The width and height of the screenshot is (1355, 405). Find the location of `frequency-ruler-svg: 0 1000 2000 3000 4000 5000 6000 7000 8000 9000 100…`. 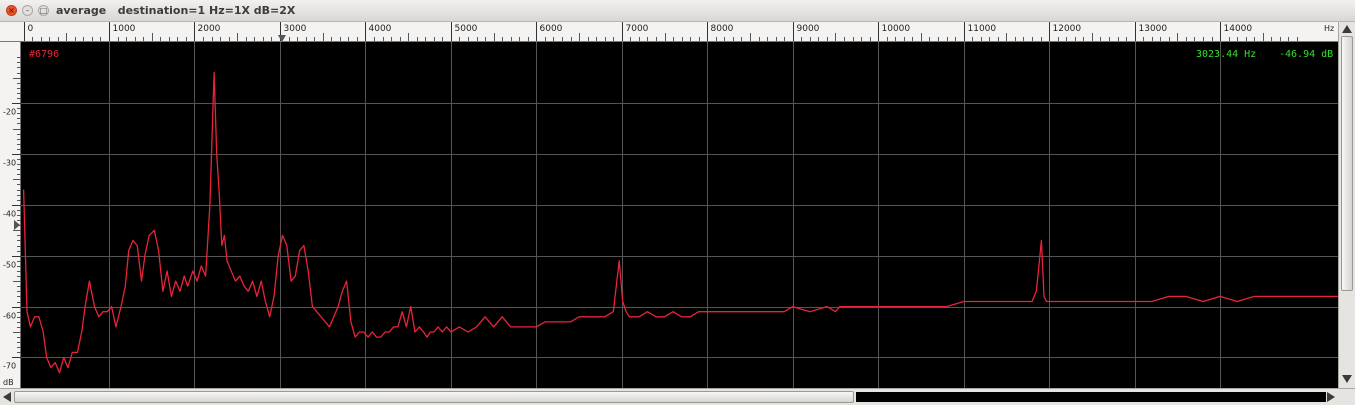

frequency-ruler-svg: 0 1000 2000 3000 4000 5000 6000 7000 8000 9000 100… is located at coordinates (679, 31).